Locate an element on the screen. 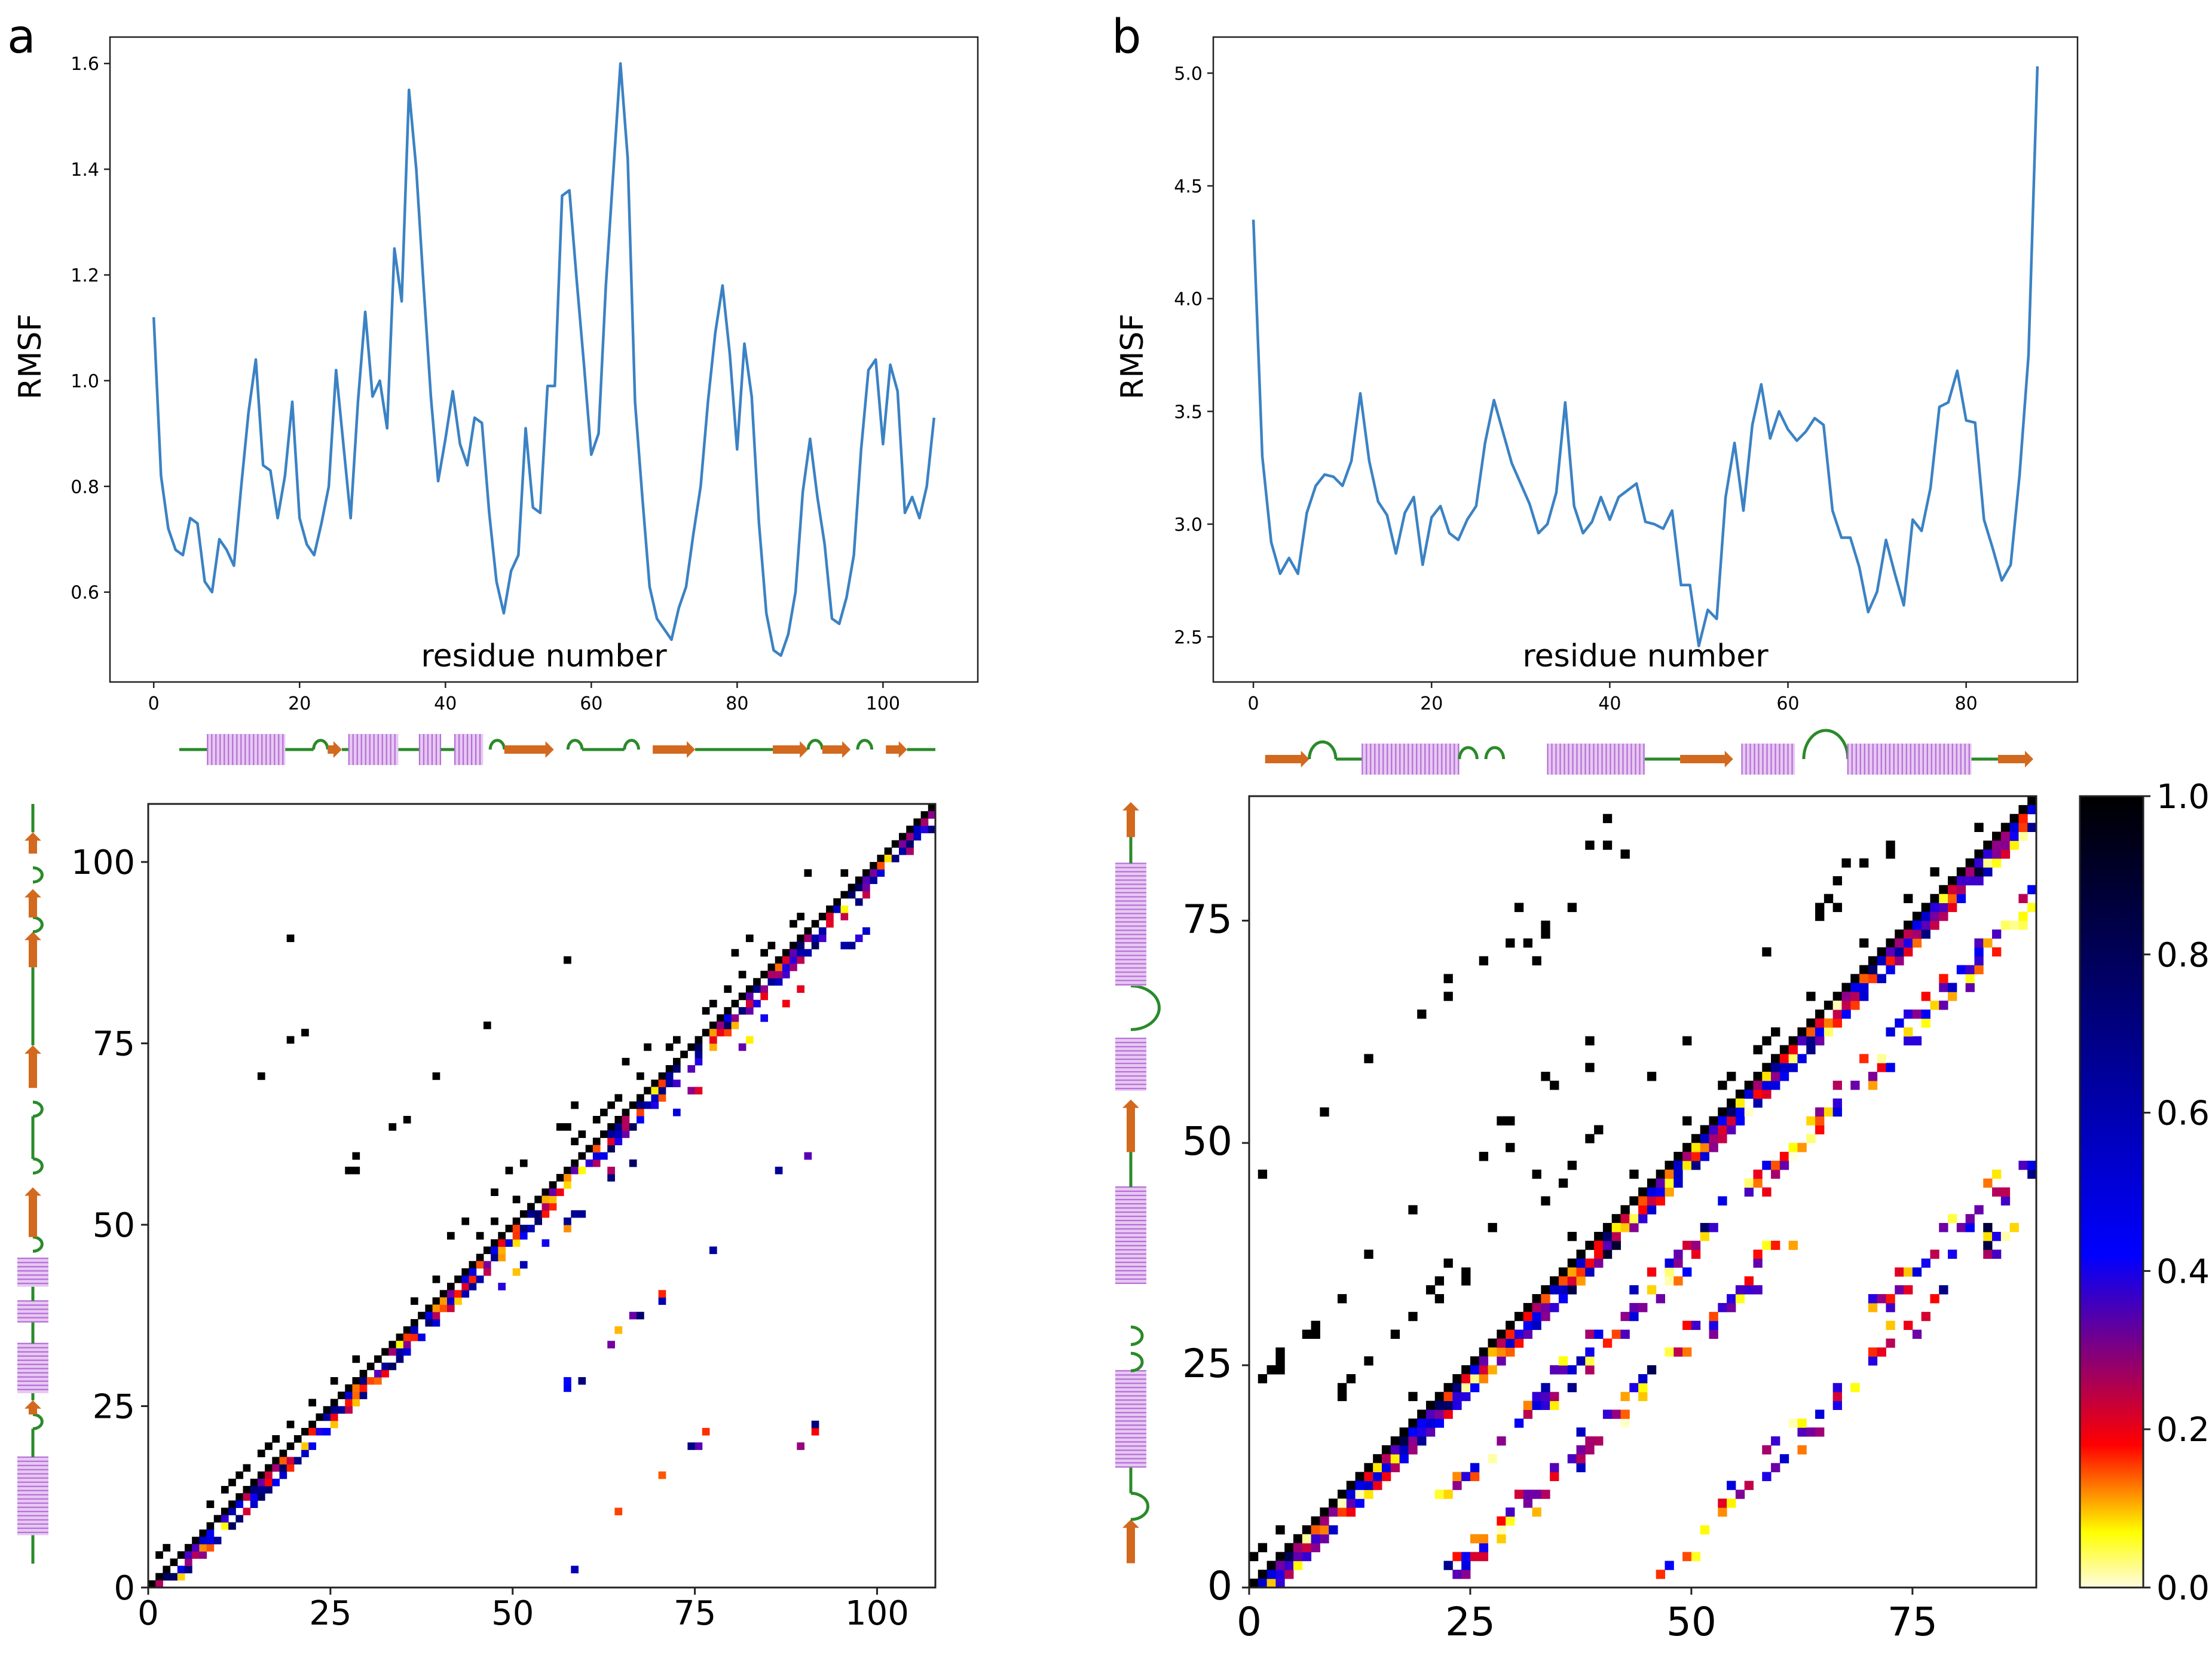  y-tick-label: 4.0 is located at coordinates (1188, 300).